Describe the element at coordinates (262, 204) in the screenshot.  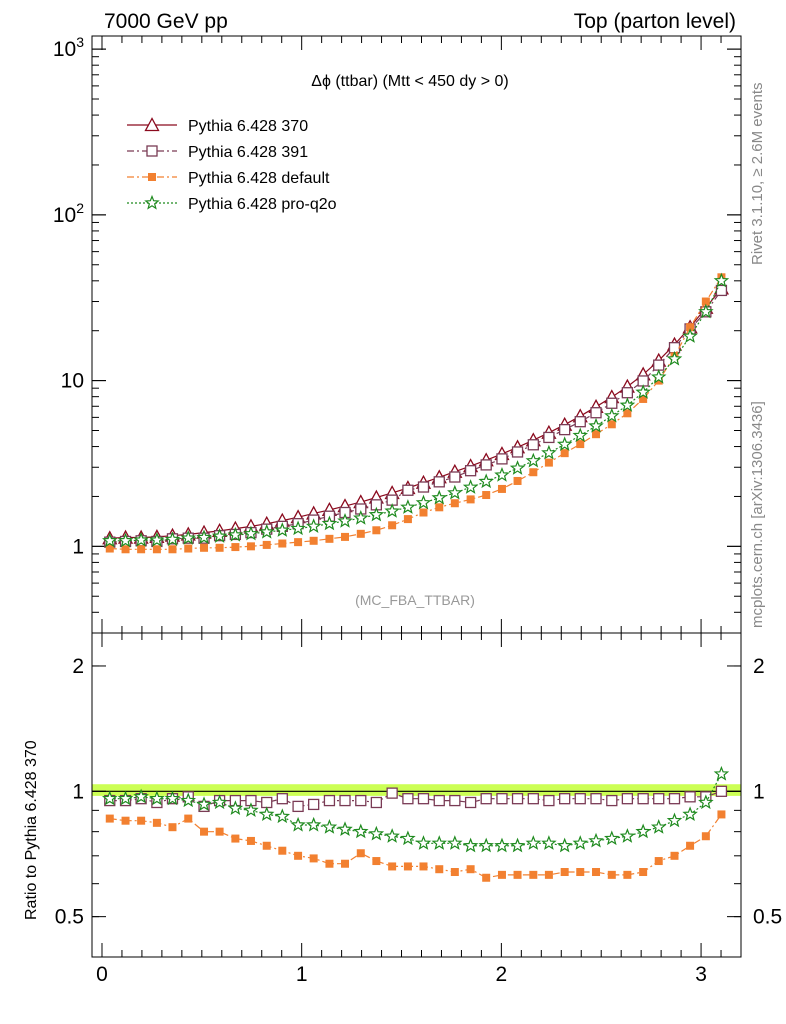
I see `legend-label: Pythia 6.428 pro-q2o` at that location.